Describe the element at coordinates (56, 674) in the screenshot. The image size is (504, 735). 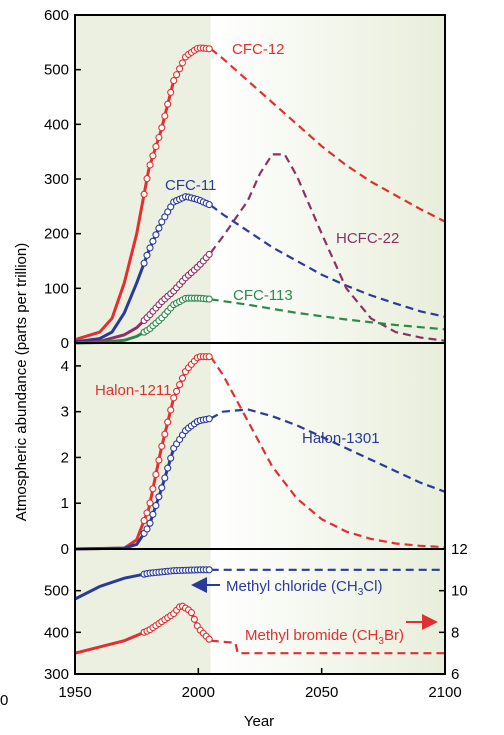
I see `y-tick-label-bottom: 300` at that location.